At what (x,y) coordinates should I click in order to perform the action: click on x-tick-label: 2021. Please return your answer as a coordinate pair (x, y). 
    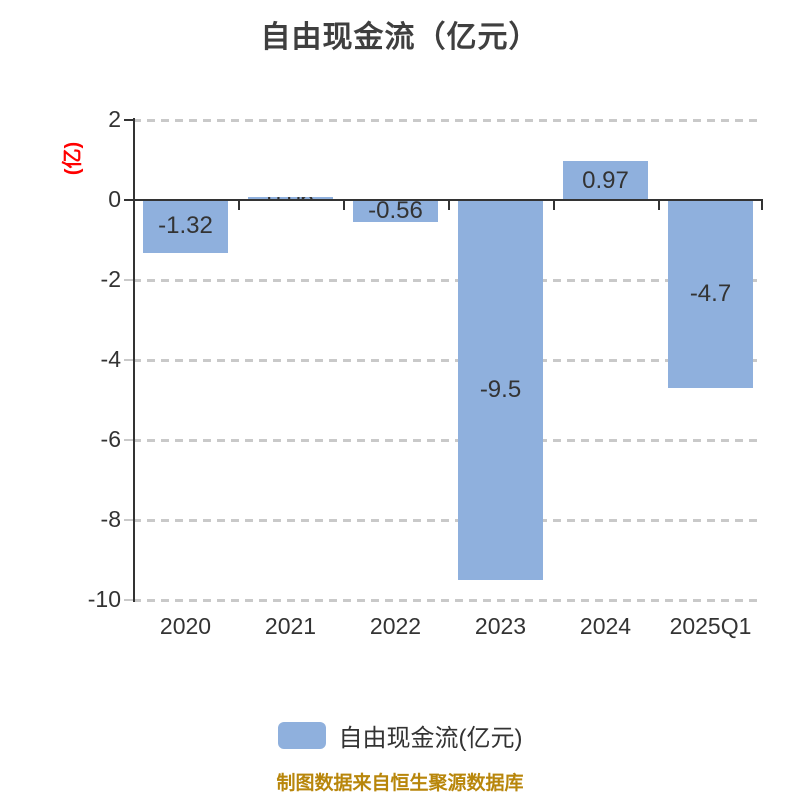
    Looking at the image, I should click on (290, 626).